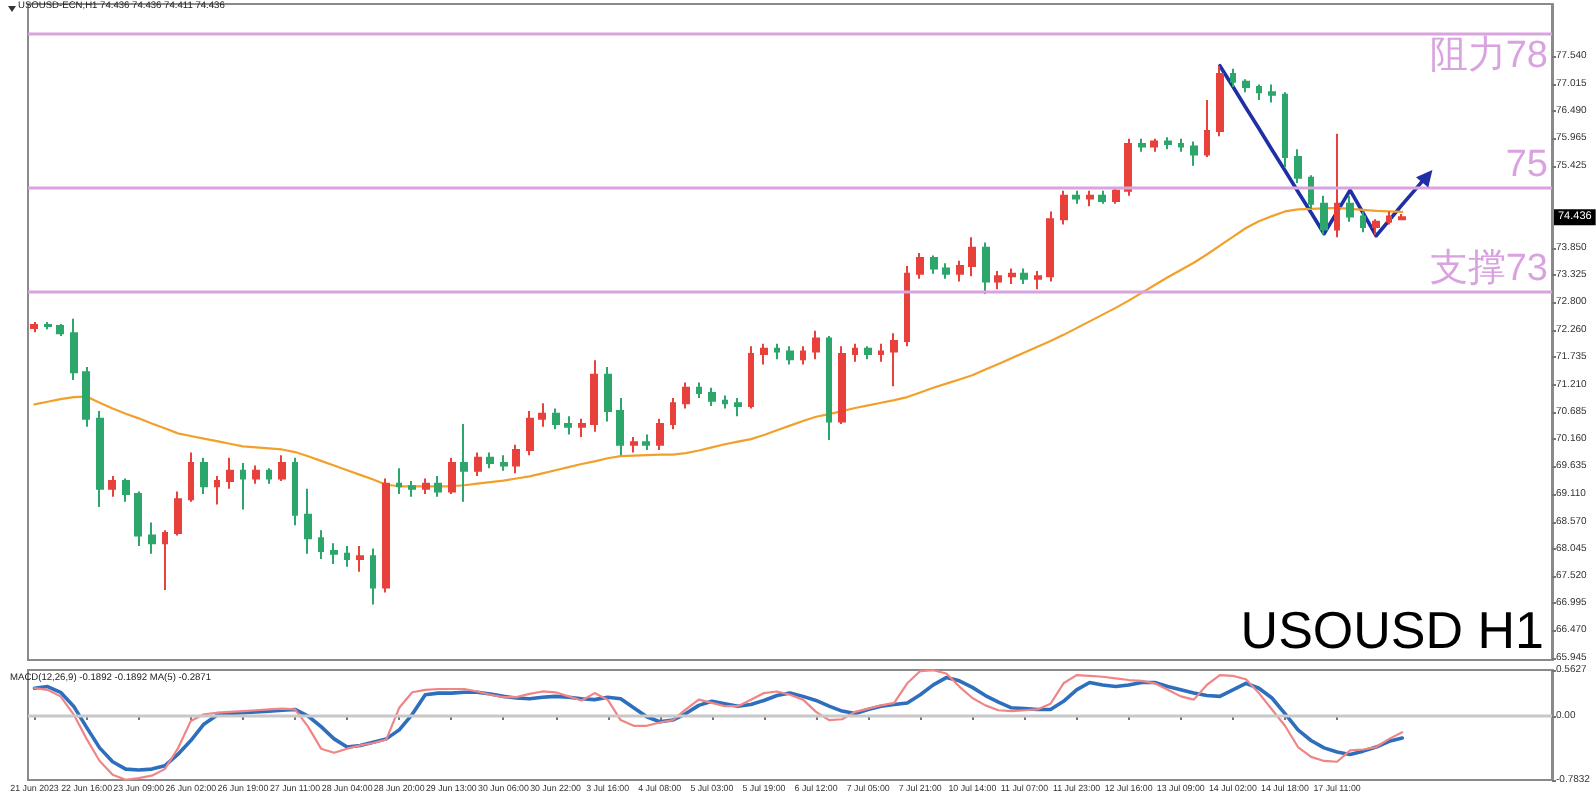  I want to click on ref-line-label: 阻力78, so click(1488, 55).